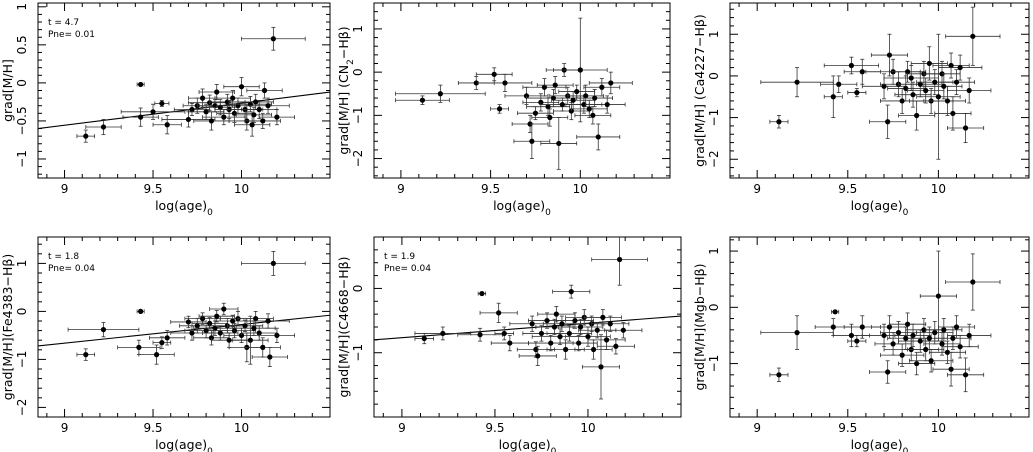 Image resolution: width=1033 pixels, height=452 pixels. What do you see at coordinates (528, 444) in the screenshot?
I see `x-axis-title: log(age)0` at bounding box center [528, 444].